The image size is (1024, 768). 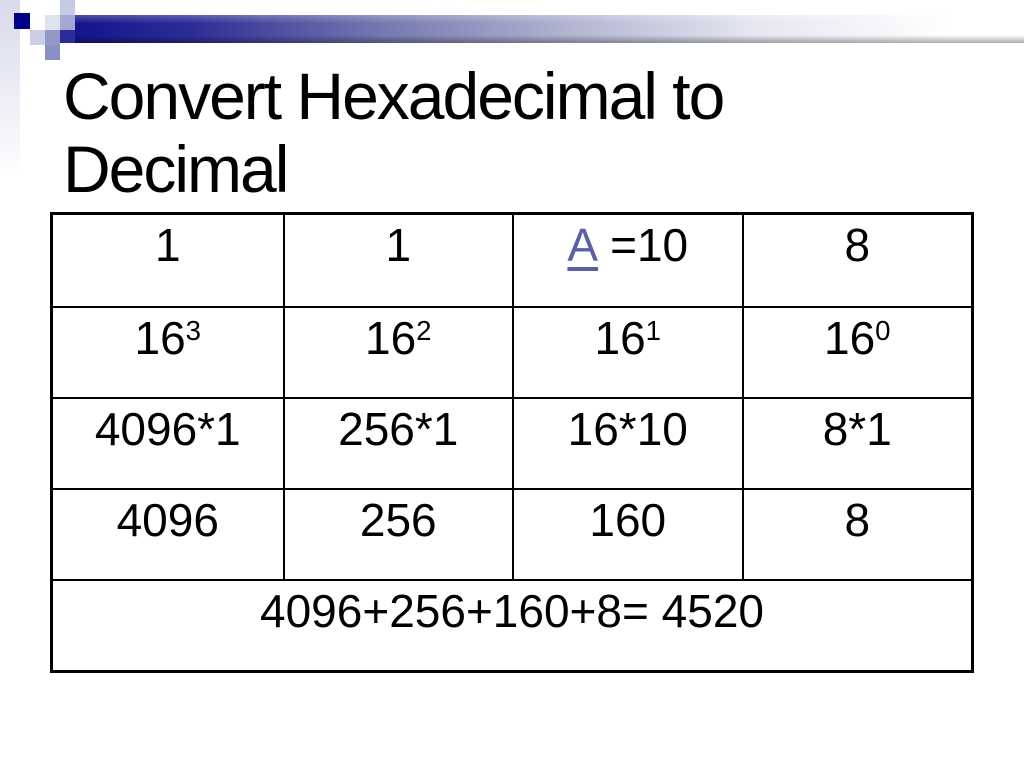 What do you see at coordinates (627, 534) in the screenshot?
I see `table-cell: 160` at bounding box center [627, 534].